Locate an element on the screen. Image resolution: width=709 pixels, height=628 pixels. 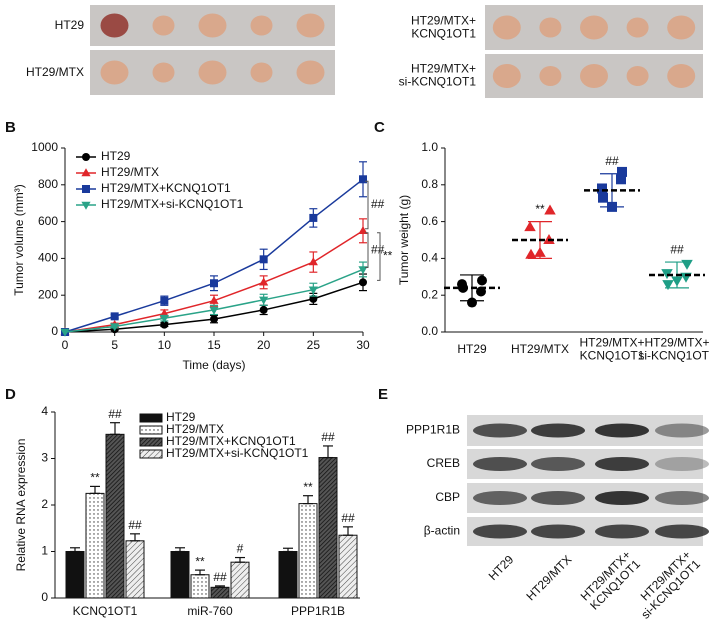
legend-label: HT29/MTX+KCNQ1OT1 is located at coordinates (166, 188).